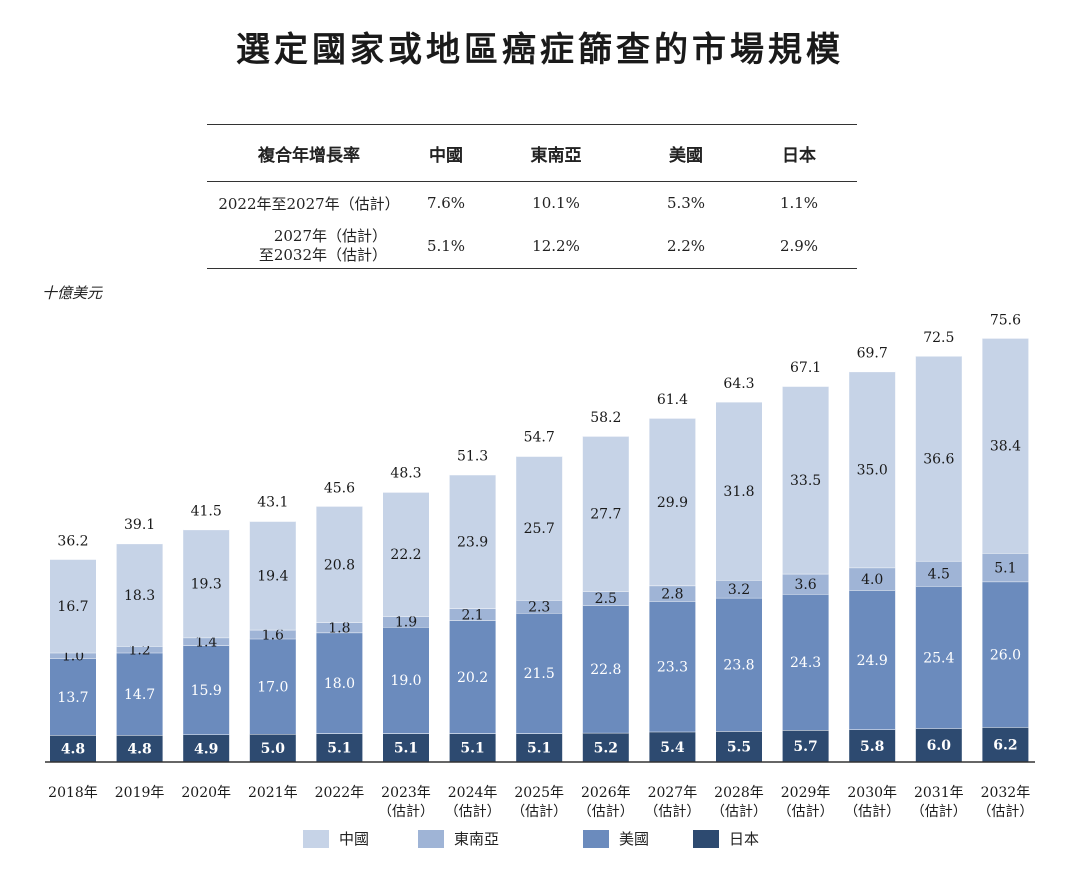 This screenshot has width=1080, height=886. I want to click on total-label: 39.1, so click(139, 525).